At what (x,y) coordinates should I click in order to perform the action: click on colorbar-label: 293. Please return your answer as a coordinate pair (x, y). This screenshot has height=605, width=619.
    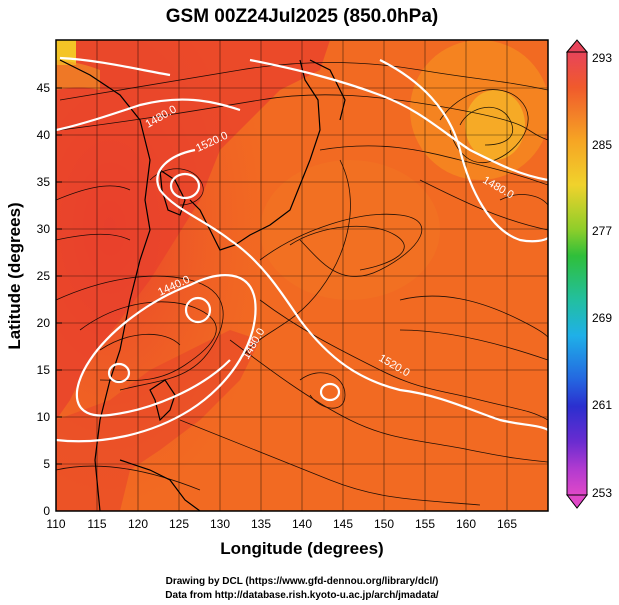
    Looking at the image, I should click on (602, 58).